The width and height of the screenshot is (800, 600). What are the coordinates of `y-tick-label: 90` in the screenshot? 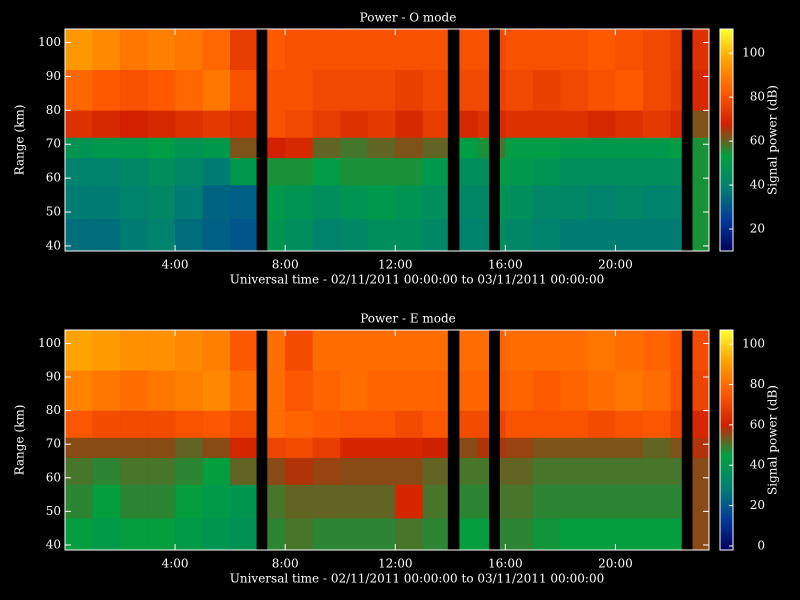 It's located at (53, 76).